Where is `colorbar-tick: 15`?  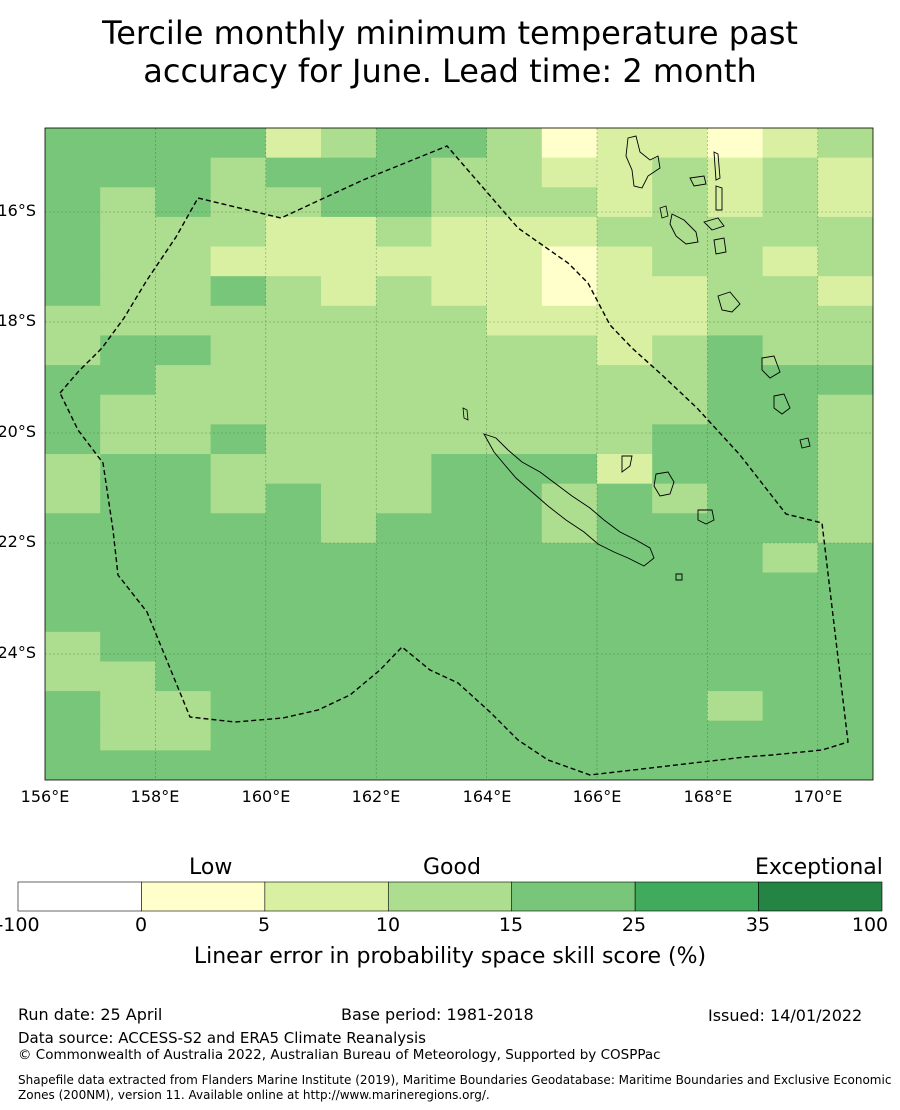 colorbar-tick: 15 is located at coordinates (511, 925).